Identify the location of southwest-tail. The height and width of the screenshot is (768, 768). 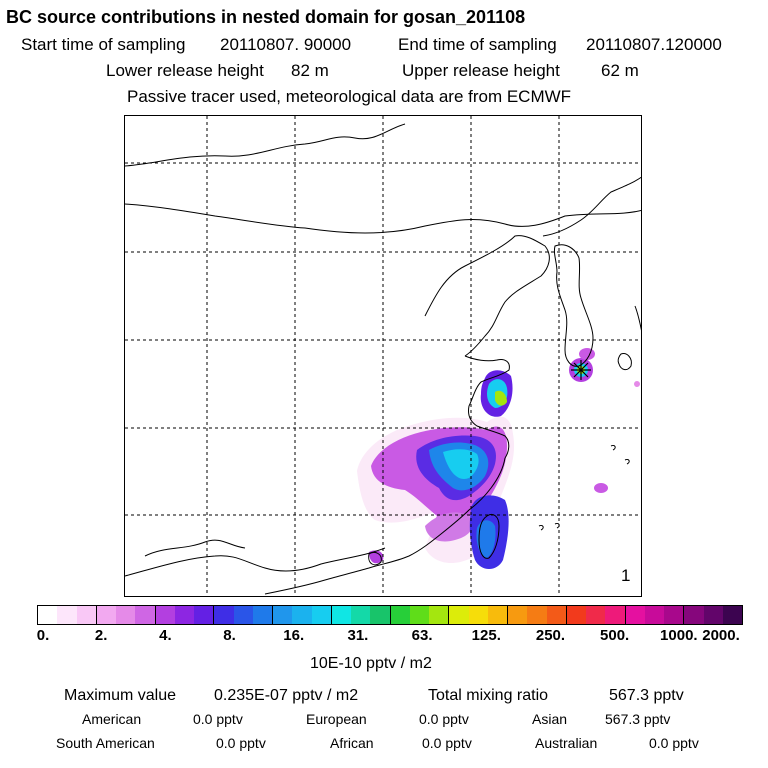
(376, 557).